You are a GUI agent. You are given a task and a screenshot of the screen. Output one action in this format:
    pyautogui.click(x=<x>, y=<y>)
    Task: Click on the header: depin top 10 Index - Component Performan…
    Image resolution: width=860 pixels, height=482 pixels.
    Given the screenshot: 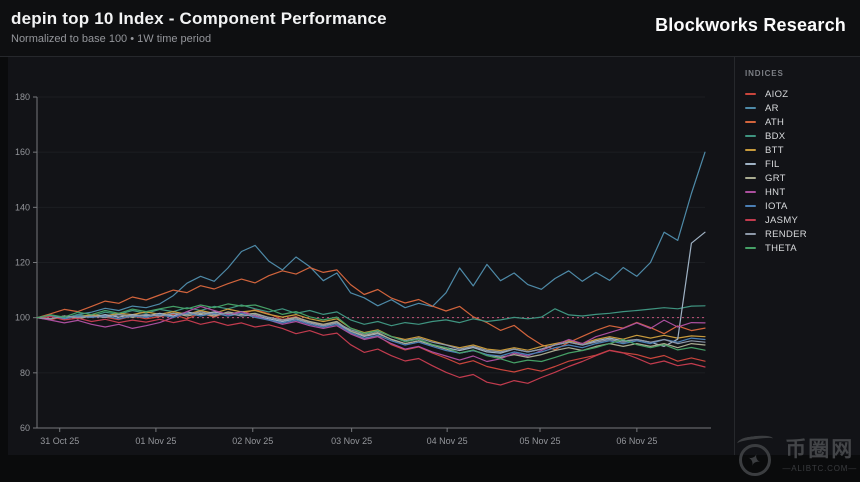 What is the action you would take?
    pyautogui.click(x=430, y=28)
    